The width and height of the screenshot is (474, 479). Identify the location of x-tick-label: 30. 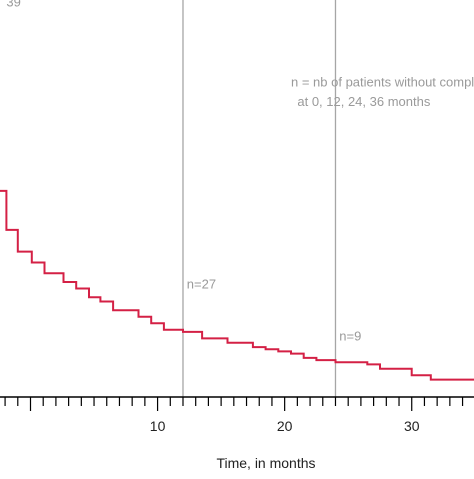
(412, 426).